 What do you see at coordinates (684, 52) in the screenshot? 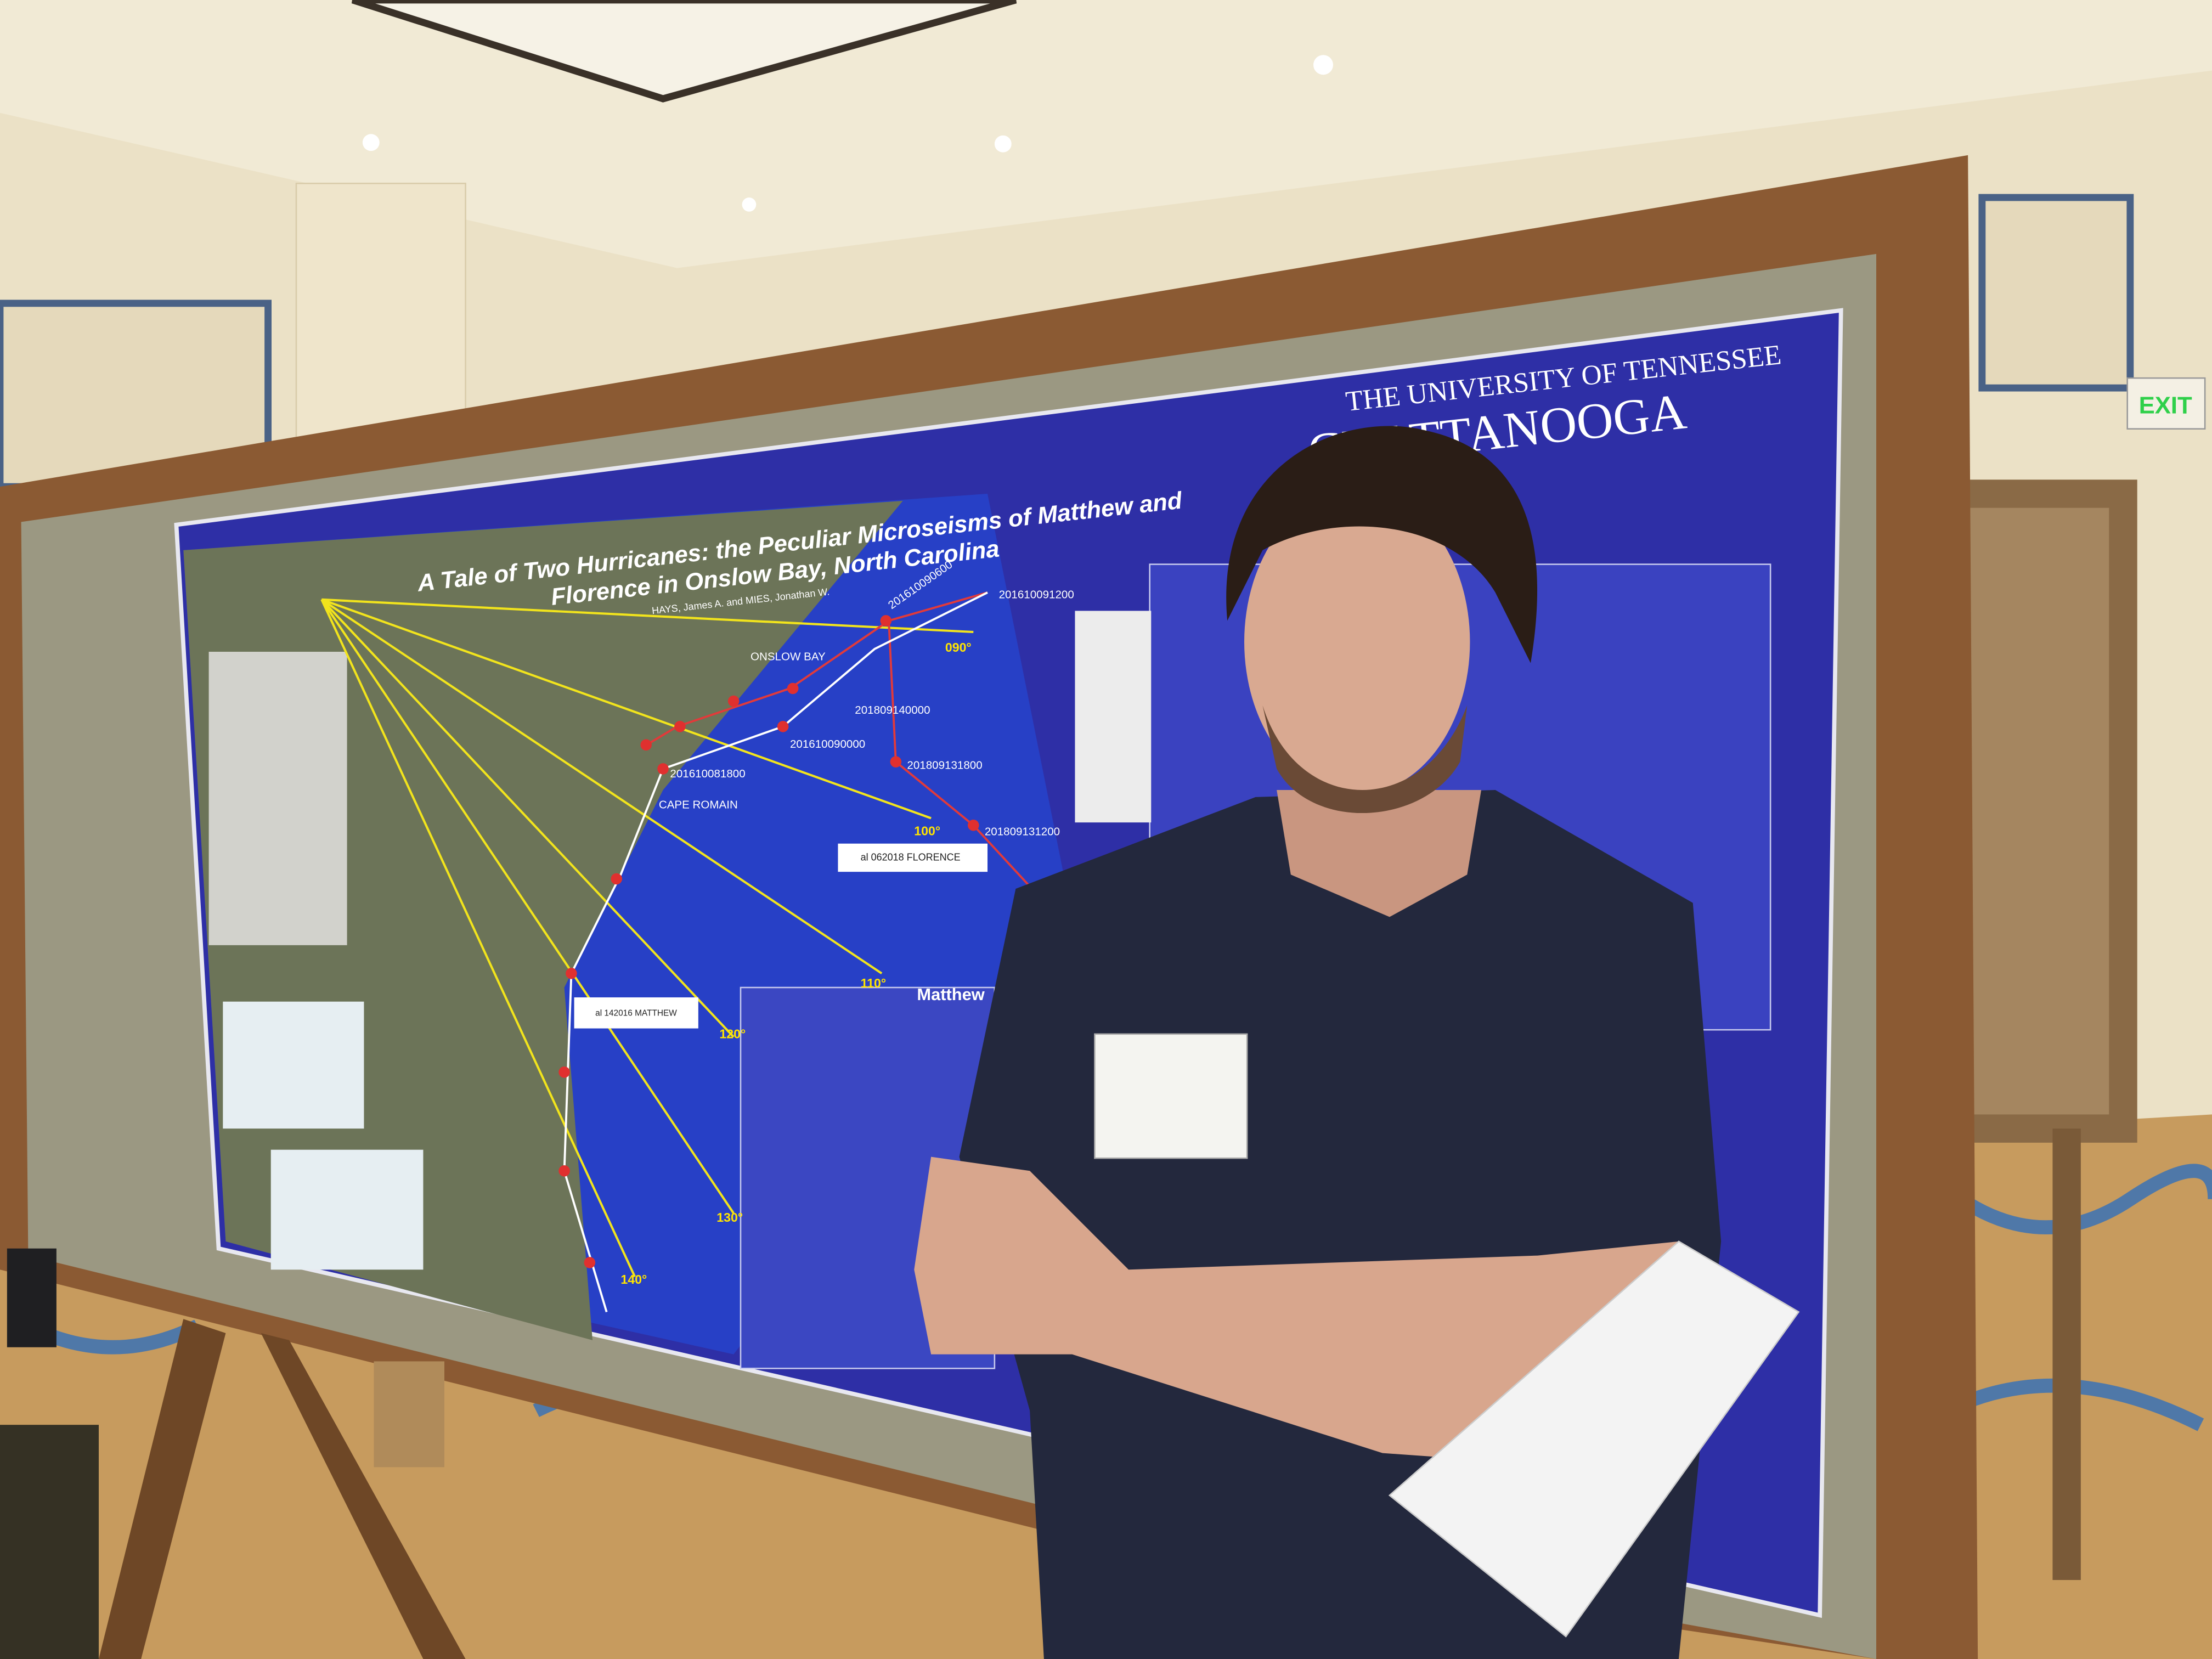
I see `ceiling-recess` at bounding box center [684, 52].